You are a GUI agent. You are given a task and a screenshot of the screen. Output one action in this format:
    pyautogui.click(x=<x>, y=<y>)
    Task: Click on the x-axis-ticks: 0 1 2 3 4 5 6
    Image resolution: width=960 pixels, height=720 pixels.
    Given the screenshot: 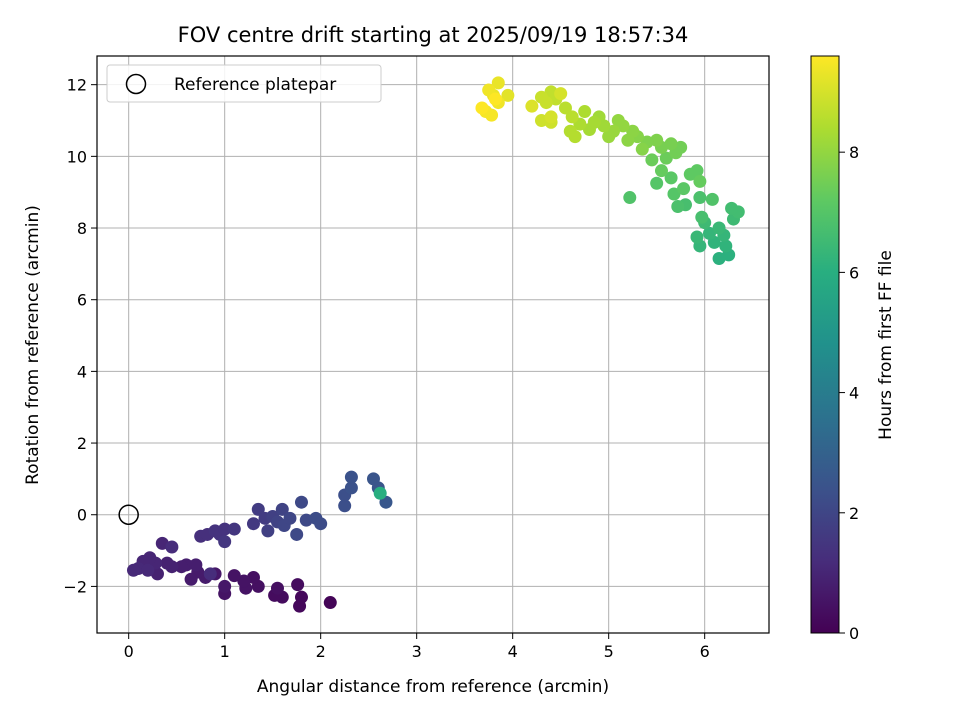 What is the action you would take?
    pyautogui.click(x=417, y=647)
    